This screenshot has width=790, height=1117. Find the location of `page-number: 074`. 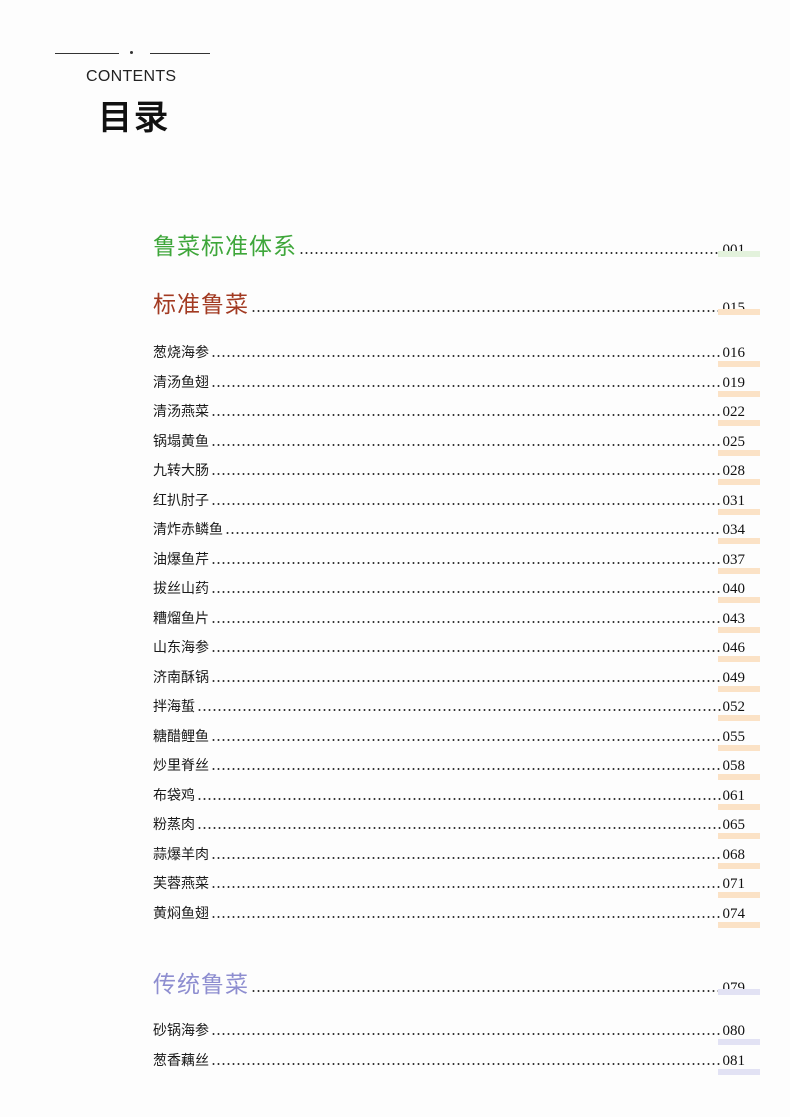

page-number: 074 is located at coordinates (734, 913).